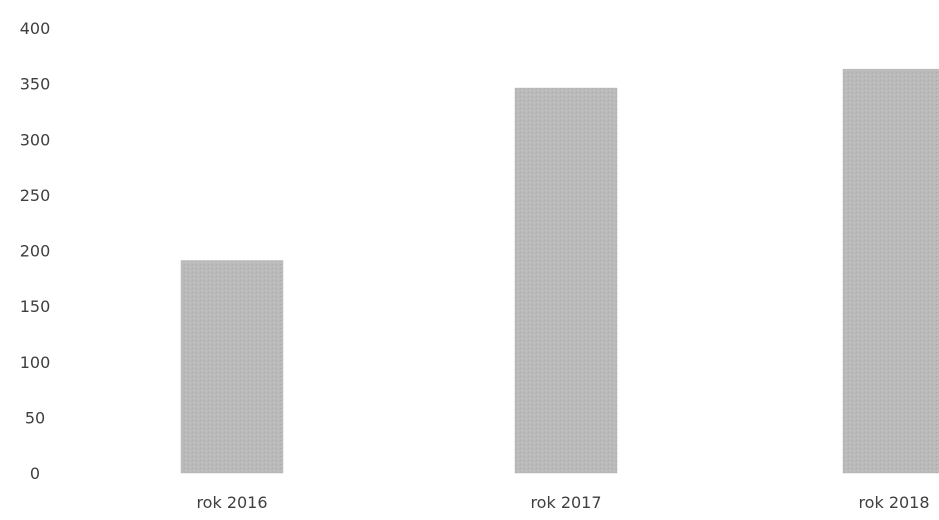 The width and height of the screenshot is (939, 520). I want to click on y-axis: 0 50 100 150 200 250 300 350 400, so click(35, 251).